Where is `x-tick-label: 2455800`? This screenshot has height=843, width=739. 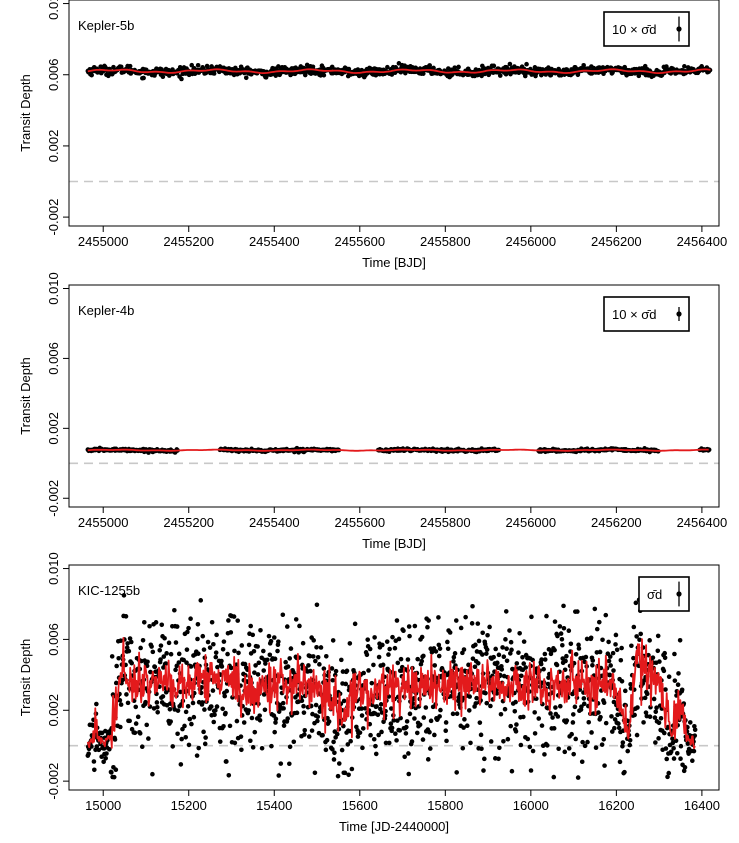
x-tick-label: 2455800 is located at coordinates (445, 241).